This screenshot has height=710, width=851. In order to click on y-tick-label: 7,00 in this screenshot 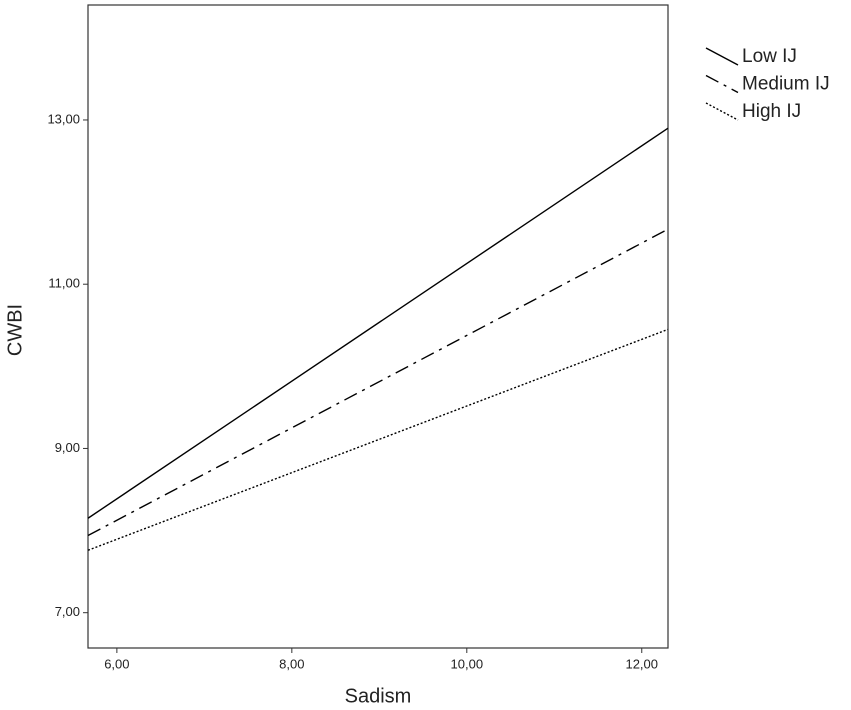, I will do `click(67, 611)`.